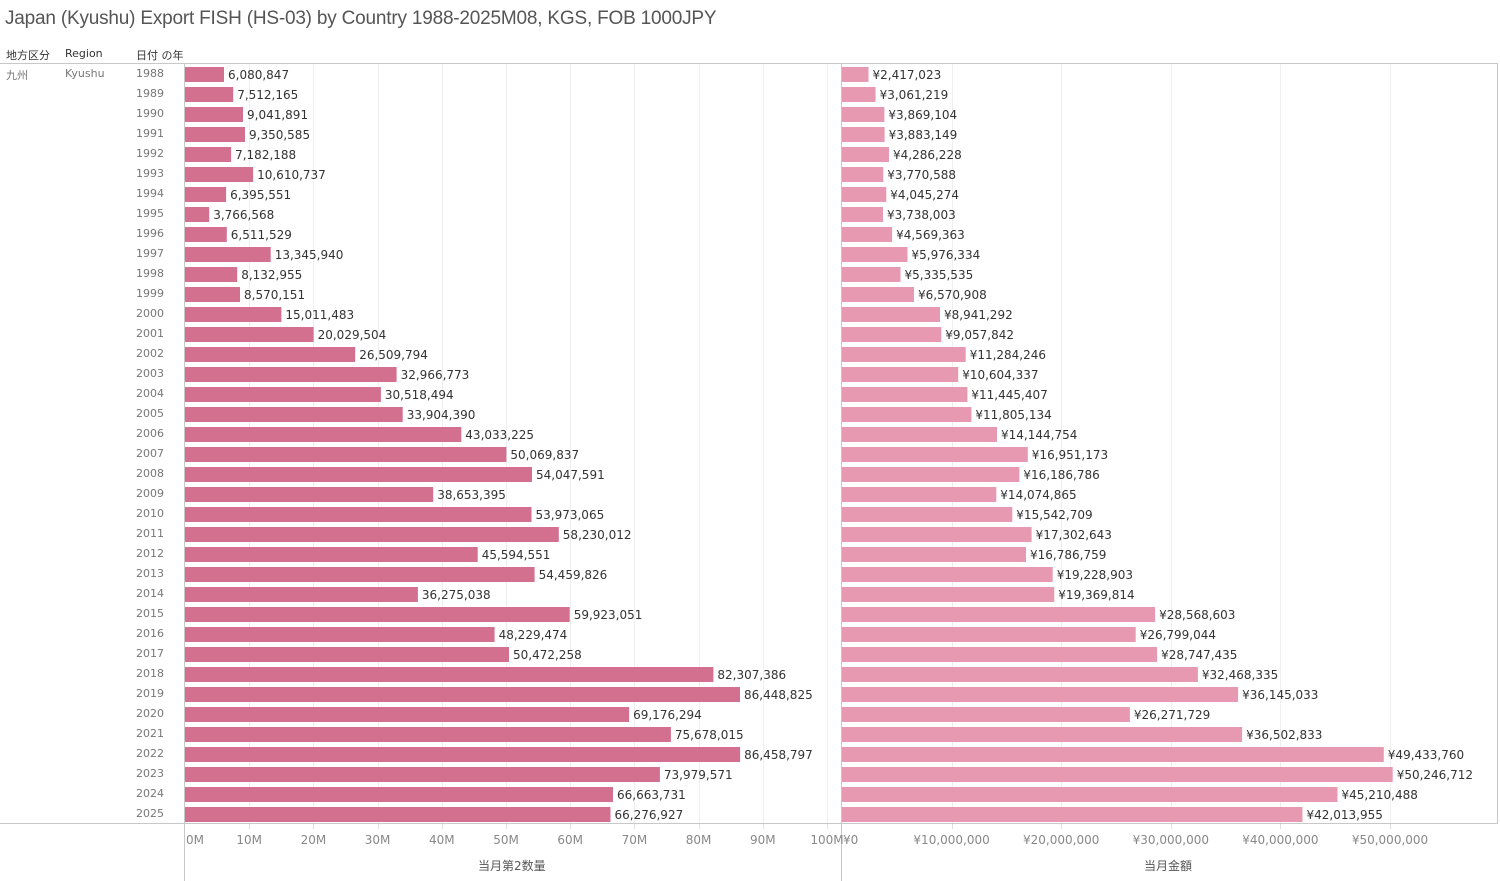 This screenshot has width=1500, height=881. I want to click on quantity-tick-mark, so click(313, 826).